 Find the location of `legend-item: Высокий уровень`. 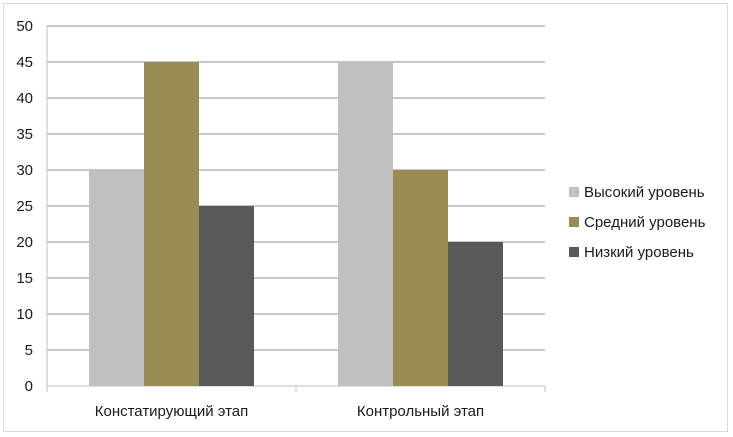

legend-item: Высокий уровень is located at coordinates (644, 192).